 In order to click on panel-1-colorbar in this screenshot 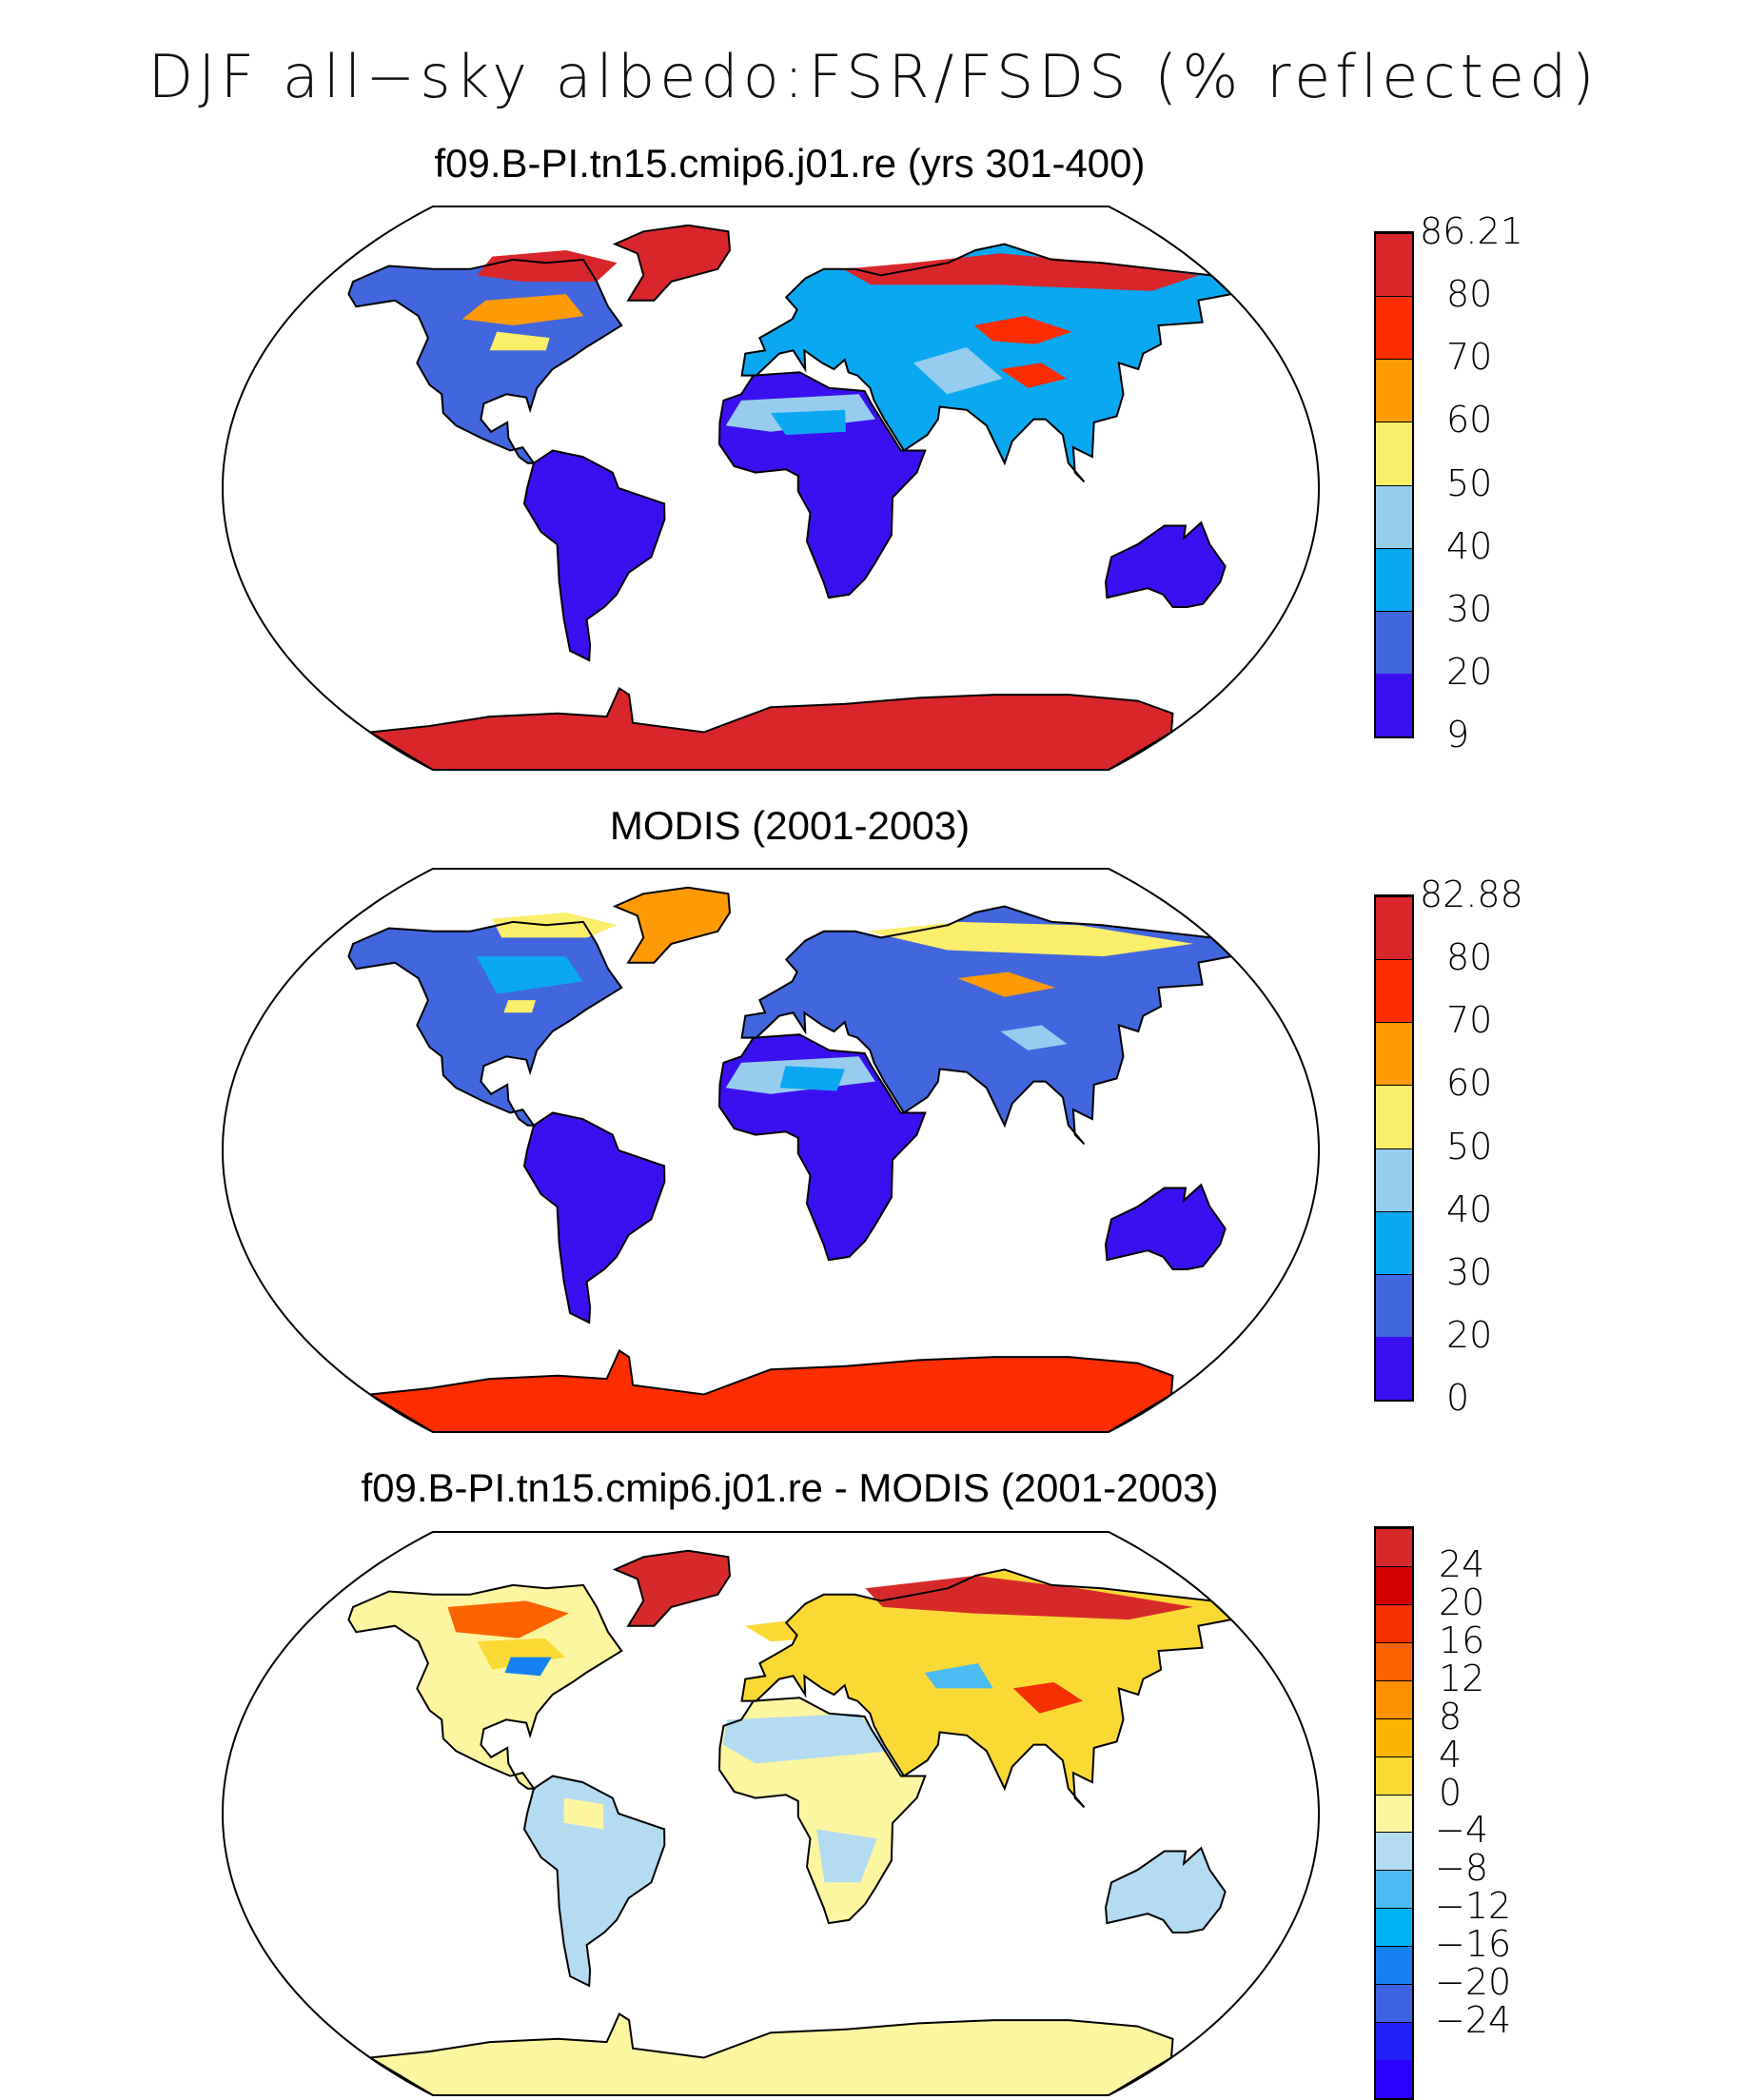, I will do `click(1394, 484)`.